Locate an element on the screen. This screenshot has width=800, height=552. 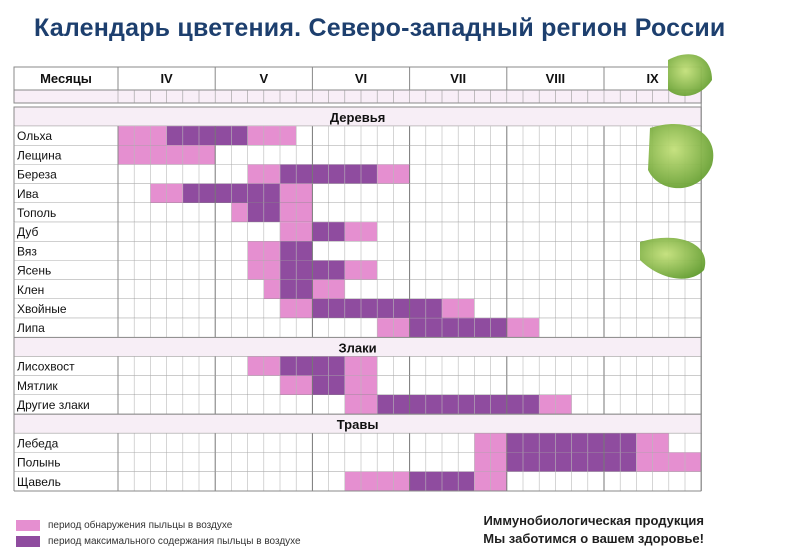
plant-label: Мятлик is located at coordinates (37, 386).